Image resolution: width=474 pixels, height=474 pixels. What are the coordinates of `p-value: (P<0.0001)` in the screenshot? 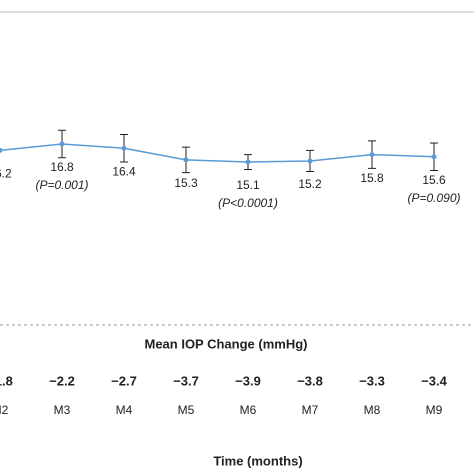 It's located at (248, 203).